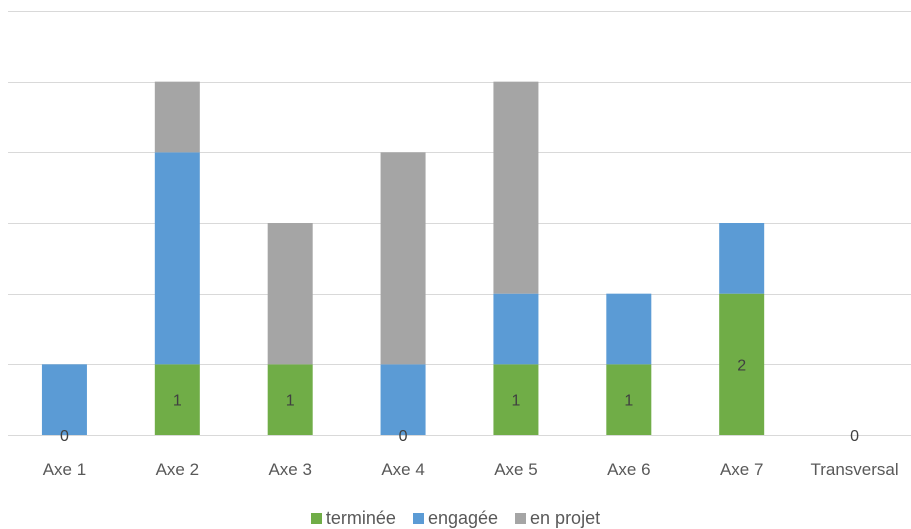  I want to click on x-tick-label: Axe 7, so click(741, 469).